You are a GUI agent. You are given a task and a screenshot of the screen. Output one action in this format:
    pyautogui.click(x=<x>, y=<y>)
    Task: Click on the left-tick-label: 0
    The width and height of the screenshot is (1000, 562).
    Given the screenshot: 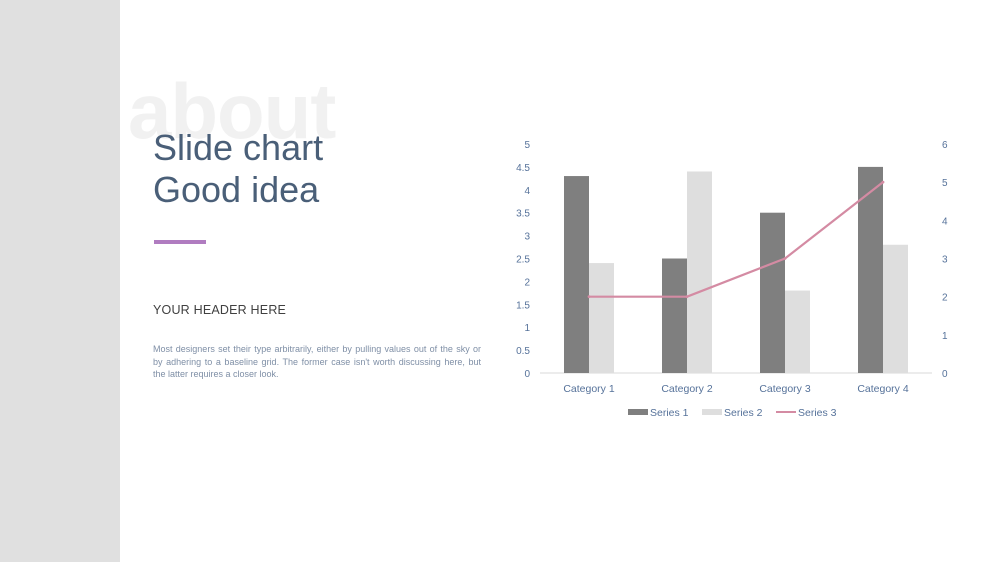 What is the action you would take?
    pyautogui.click(x=527, y=374)
    